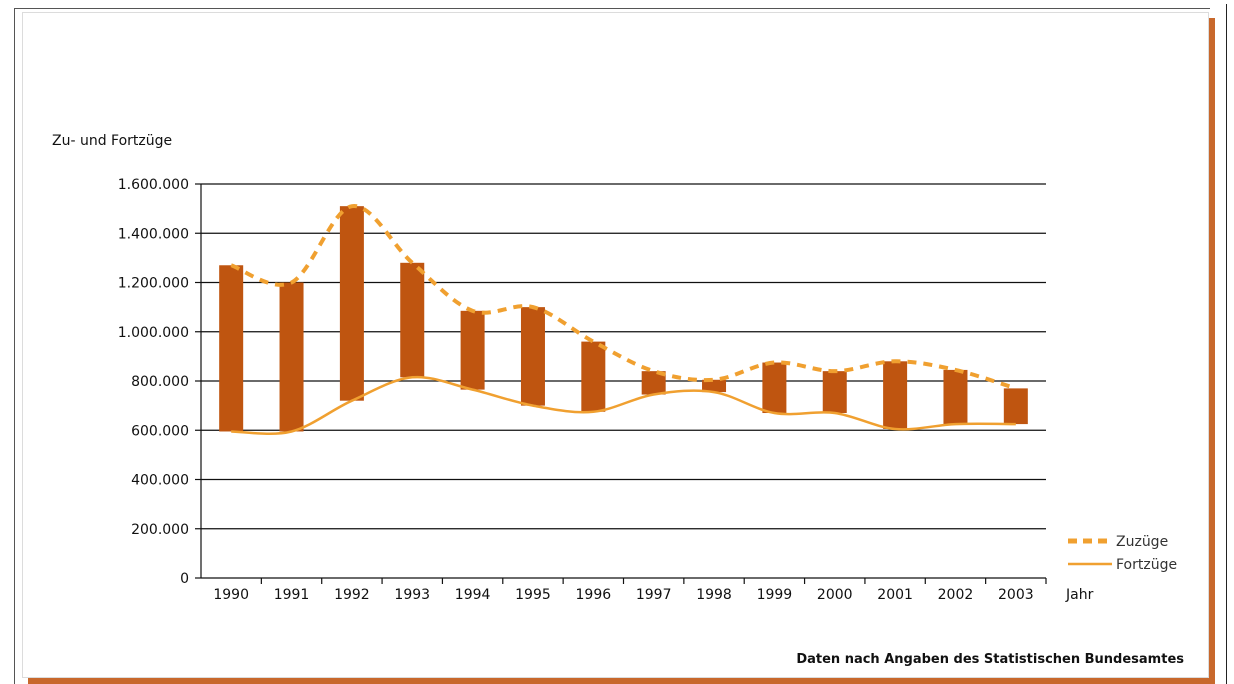 The width and height of the screenshot is (1234, 684). Describe the element at coordinates (895, 395) in the screenshot. I see `bar-2001` at that location.